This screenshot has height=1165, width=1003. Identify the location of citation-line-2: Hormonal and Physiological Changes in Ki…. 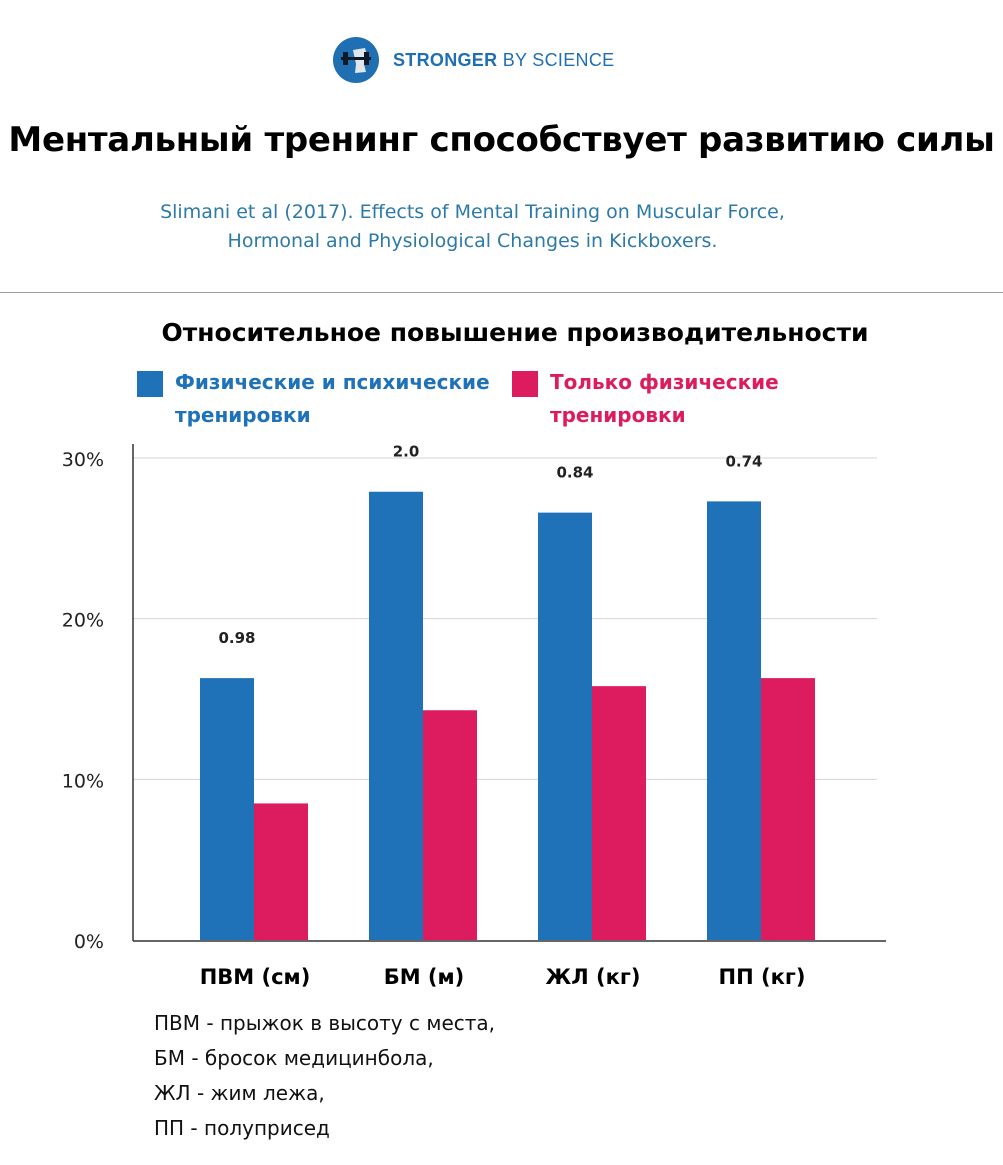
(472, 241).